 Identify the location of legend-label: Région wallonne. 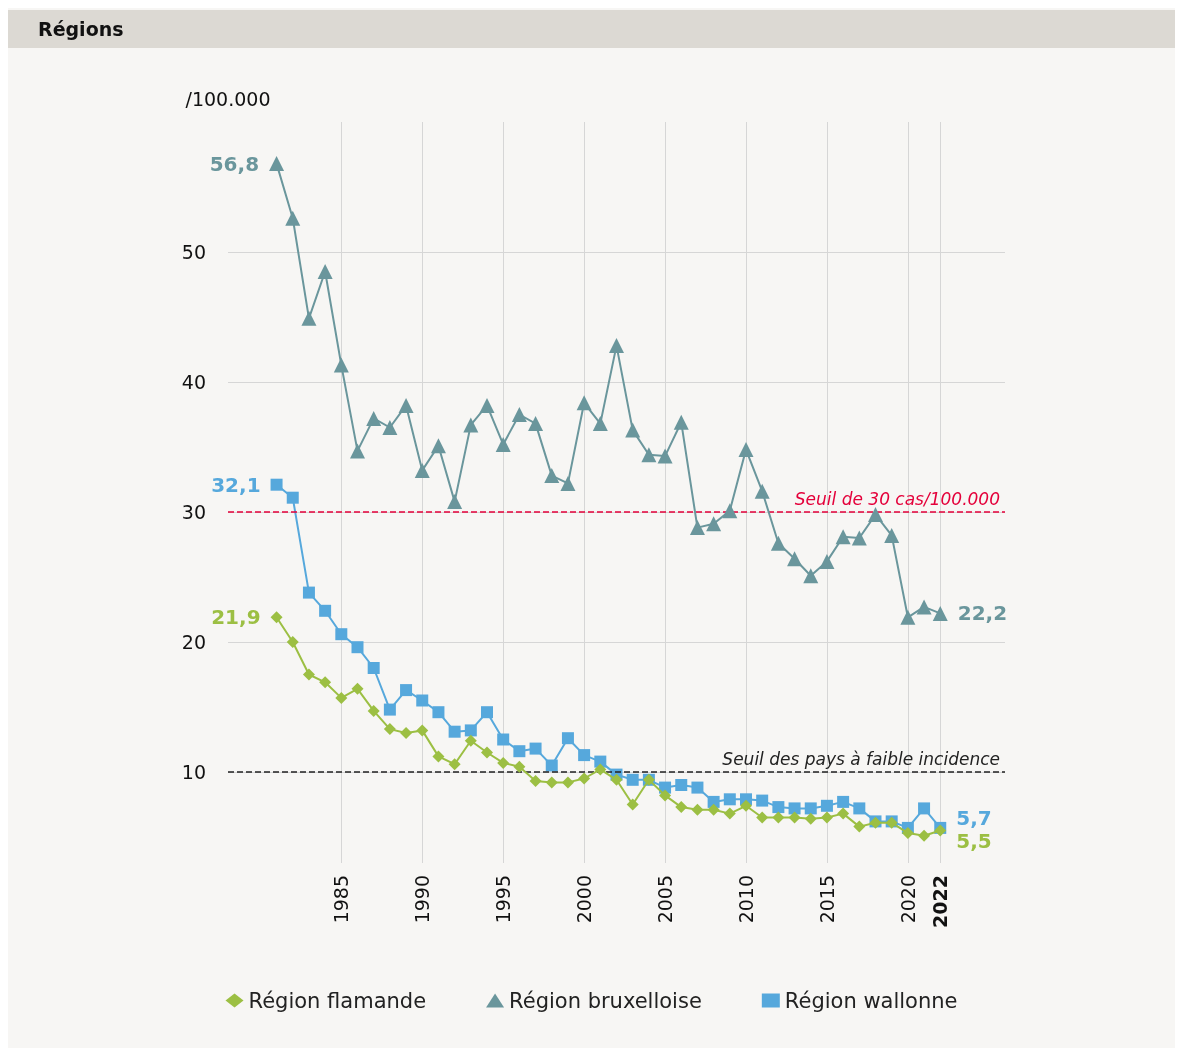
(871, 1000).